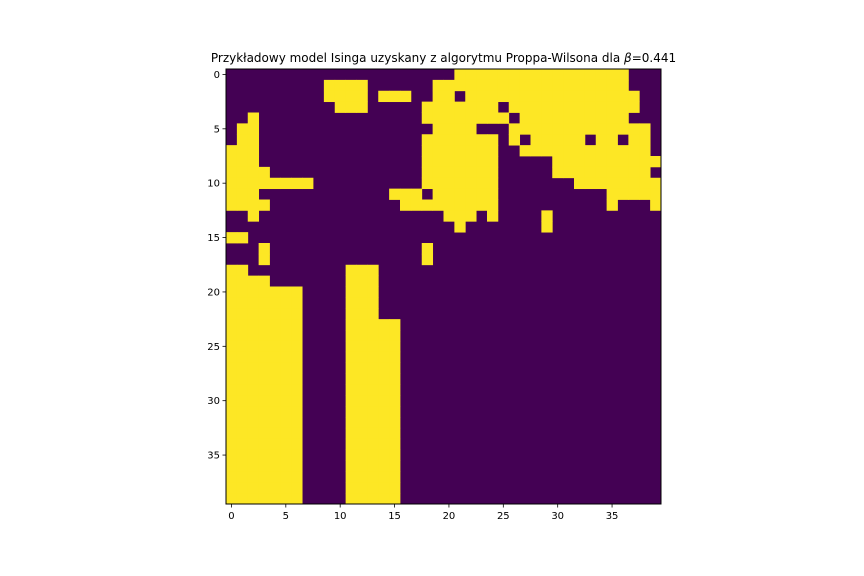 The width and height of the screenshot is (864, 576). Describe the element at coordinates (213, 401) in the screenshot. I see `y-tick-label: 30` at that location.